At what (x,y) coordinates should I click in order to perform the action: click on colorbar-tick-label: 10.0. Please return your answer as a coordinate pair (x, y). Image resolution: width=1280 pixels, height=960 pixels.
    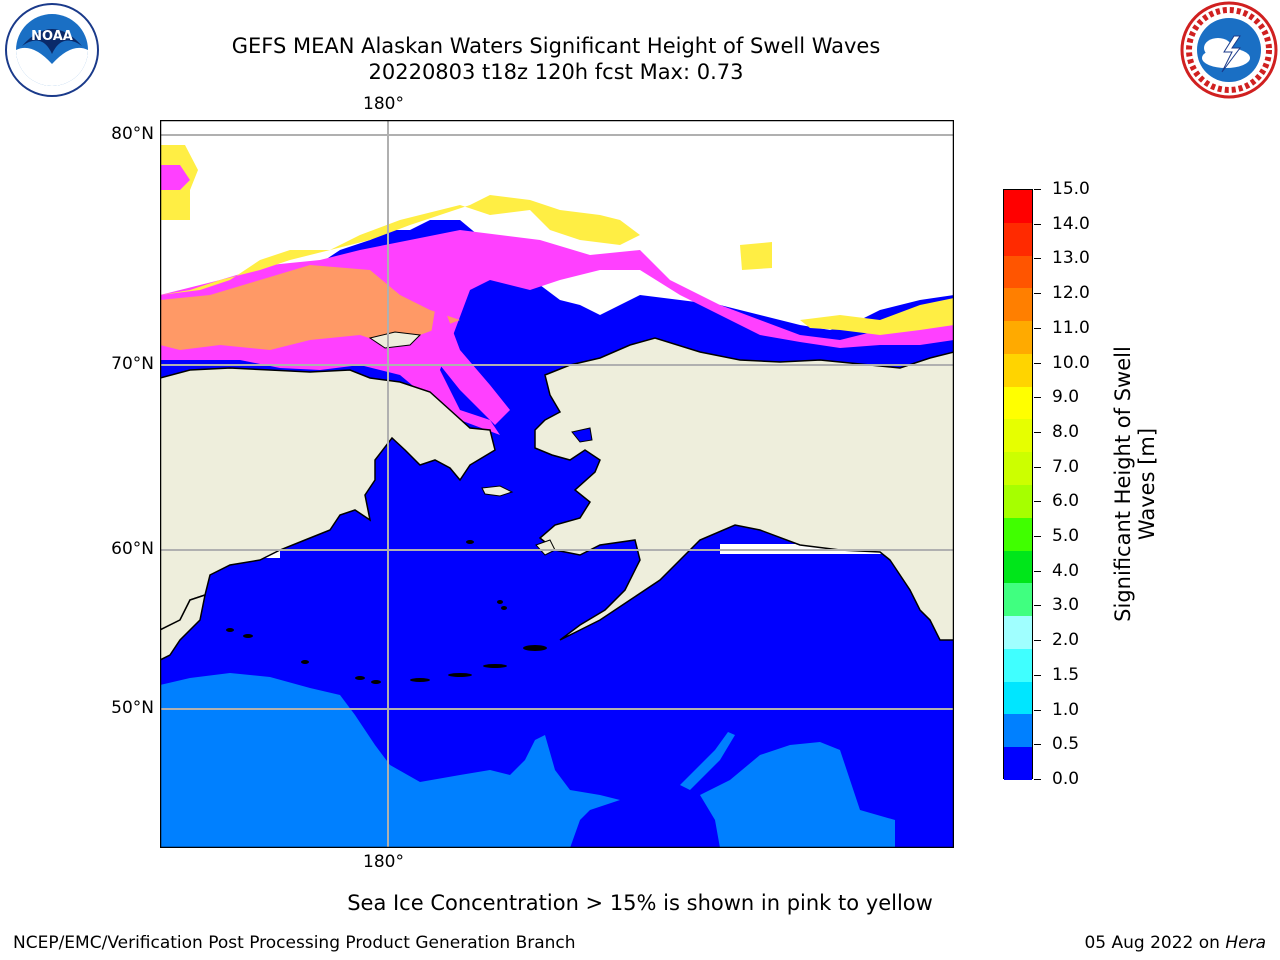
    Looking at the image, I should click on (1071, 362).